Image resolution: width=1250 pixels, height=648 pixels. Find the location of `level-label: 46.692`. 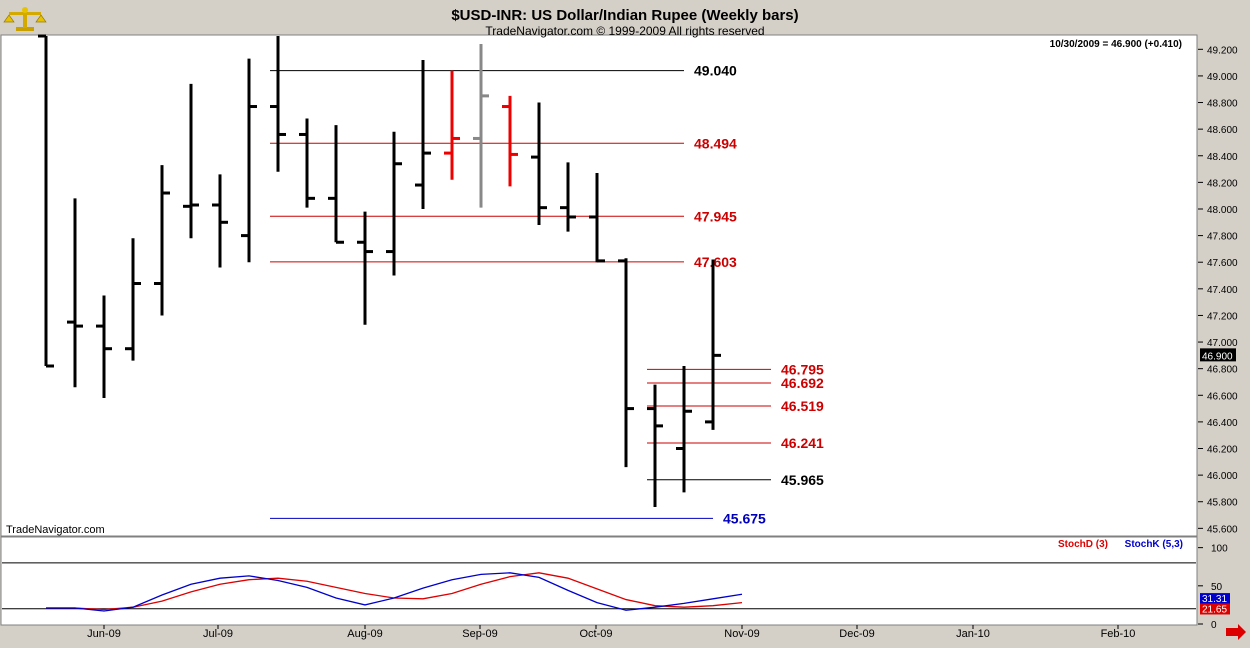

level-label: 46.692 is located at coordinates (802, 383).